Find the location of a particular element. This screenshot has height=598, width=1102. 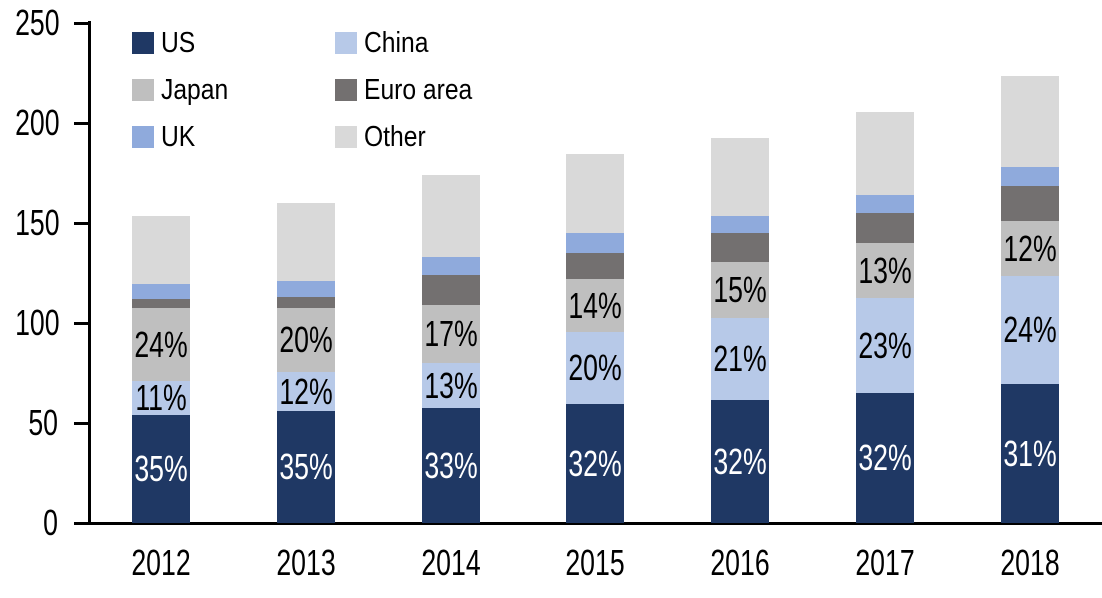

segment-percentage-label: 21% is located at coordinates (740, 358).